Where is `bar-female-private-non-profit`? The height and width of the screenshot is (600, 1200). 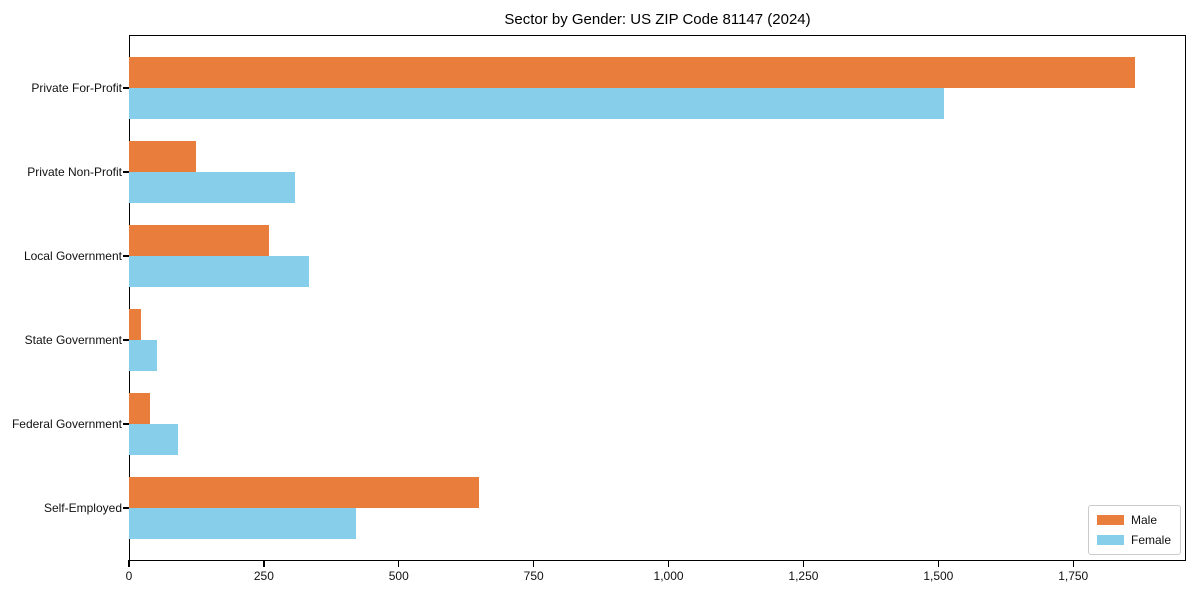
bar-female-private-non-profit is located at coordinates (212, 187).